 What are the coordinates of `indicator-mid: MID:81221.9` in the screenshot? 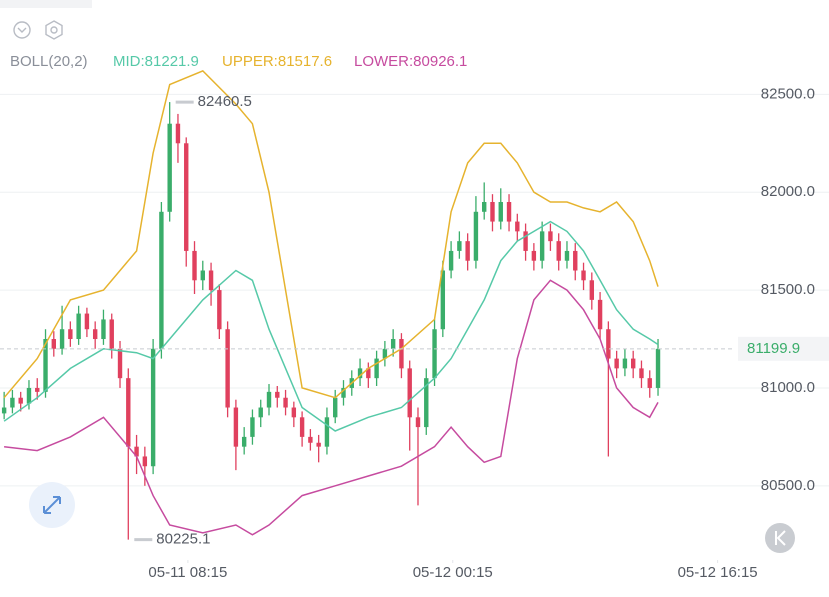 It's located at (156, 61).